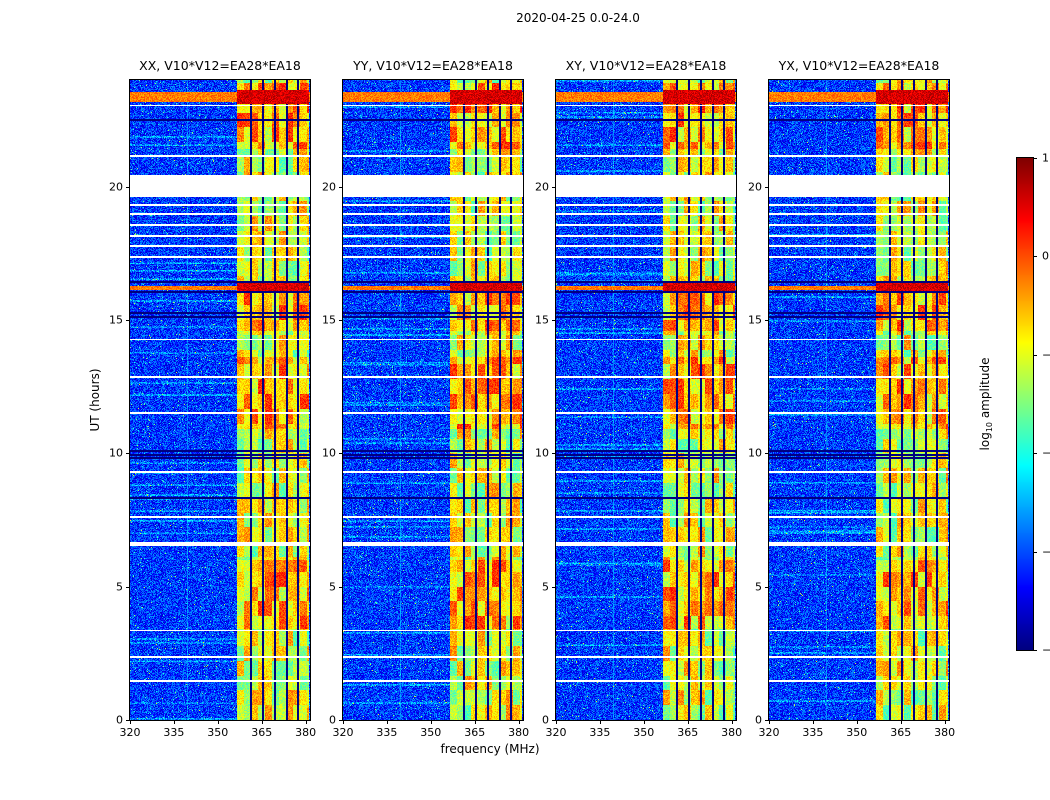 This screenshot has height=800, width=1050. What do you see at coordinates (119, 720) in the screenshot?
I see `y-tick-label: 0` at bounding box center [119, 720].